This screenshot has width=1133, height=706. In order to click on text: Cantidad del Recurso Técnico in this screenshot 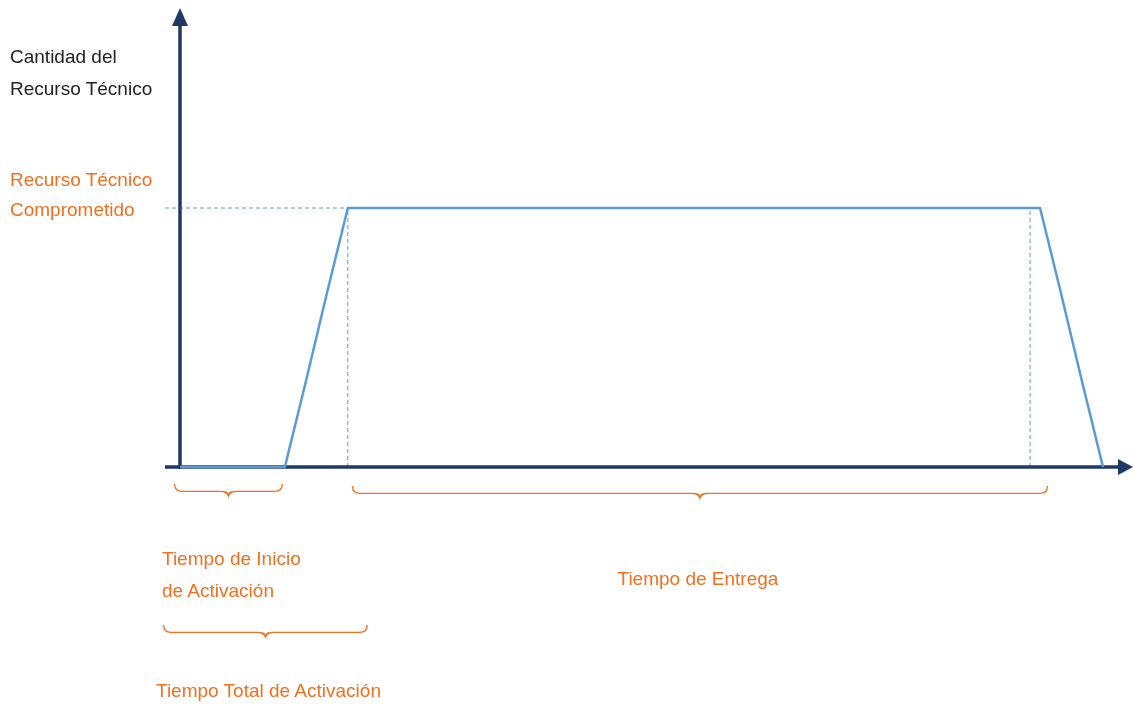, I will do `click(81, 72)`.